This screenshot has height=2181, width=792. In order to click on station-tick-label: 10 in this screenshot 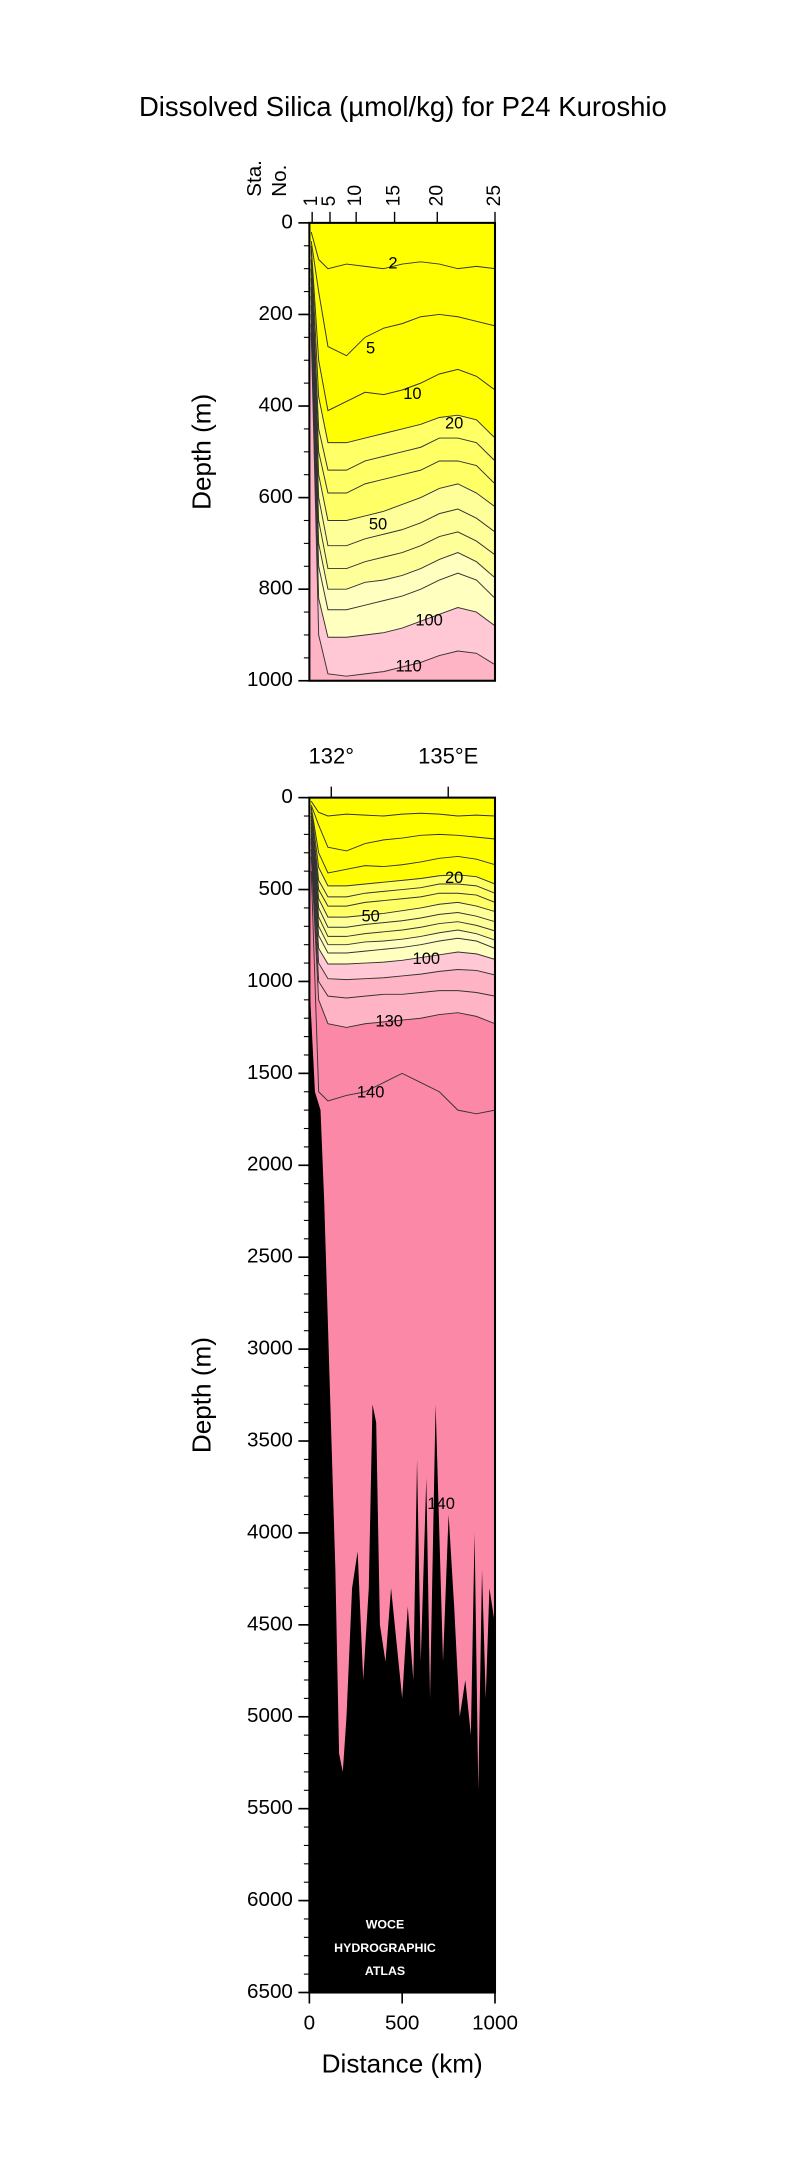, I will do `click(355, 195)`.